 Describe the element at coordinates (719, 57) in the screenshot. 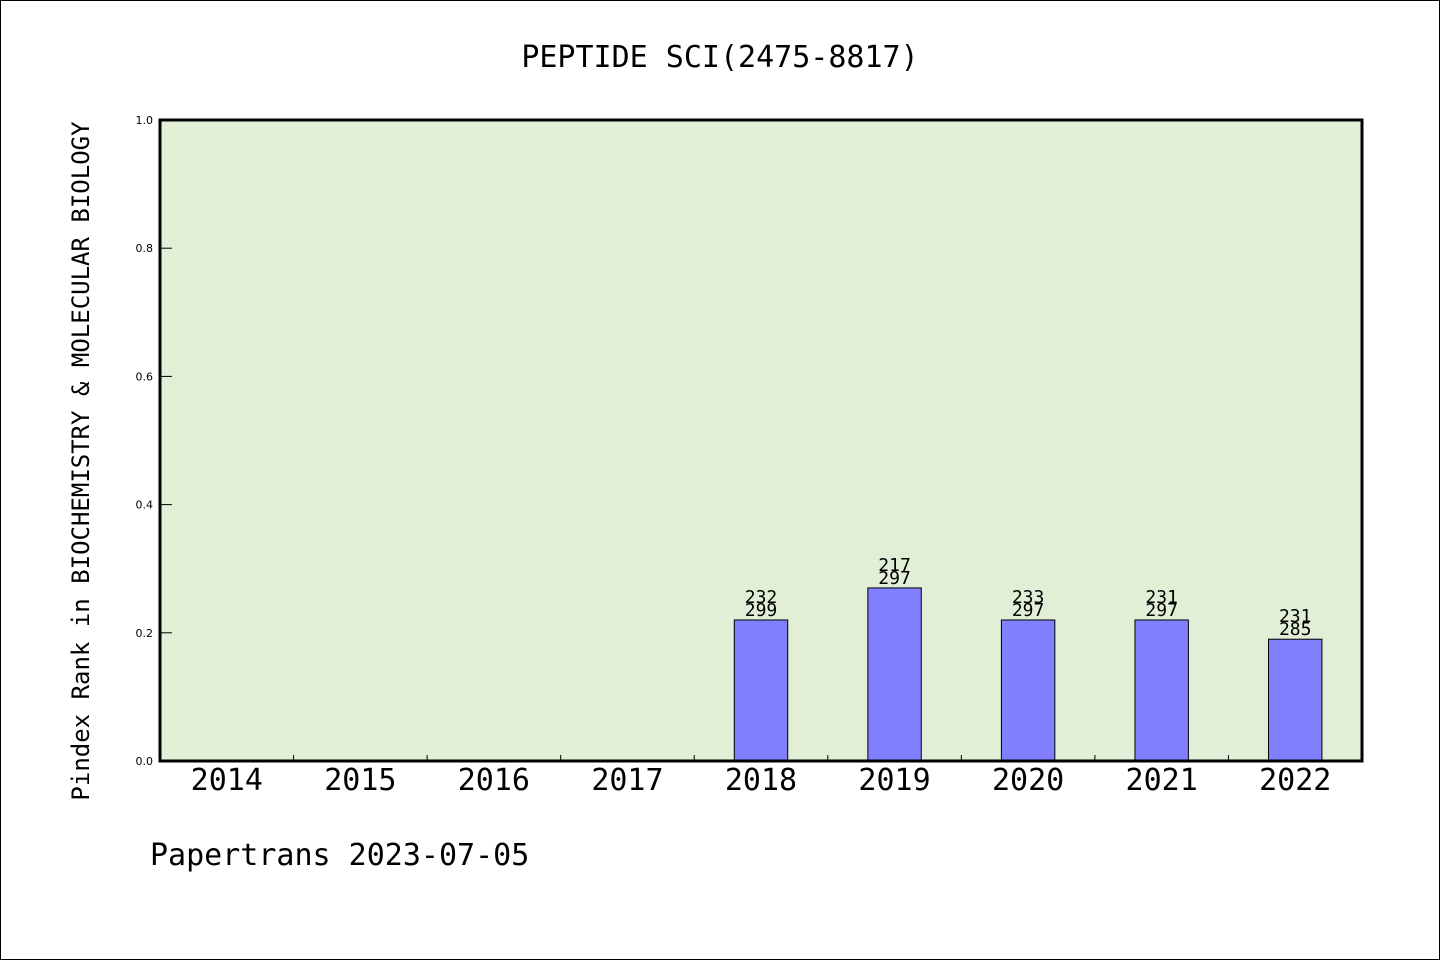

I see `chart-title: PEPTIDE SCI(2475-8817)` at that location.